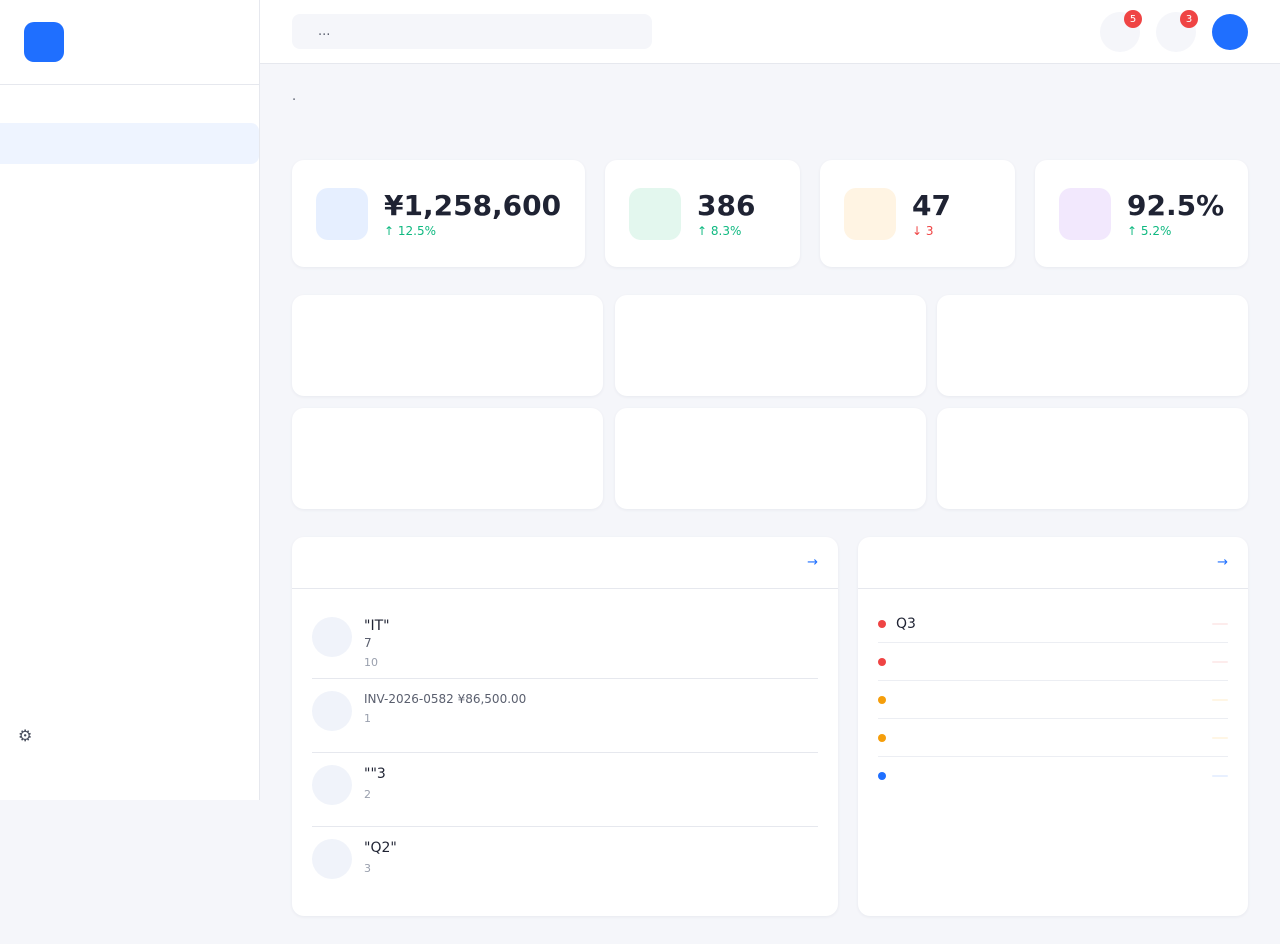 The image size is (1280, 944). What do you see at coordinates (923, 230) in the screenshot?
I see `stat-trend: ↓ 3` at bounding box center [923, 230].